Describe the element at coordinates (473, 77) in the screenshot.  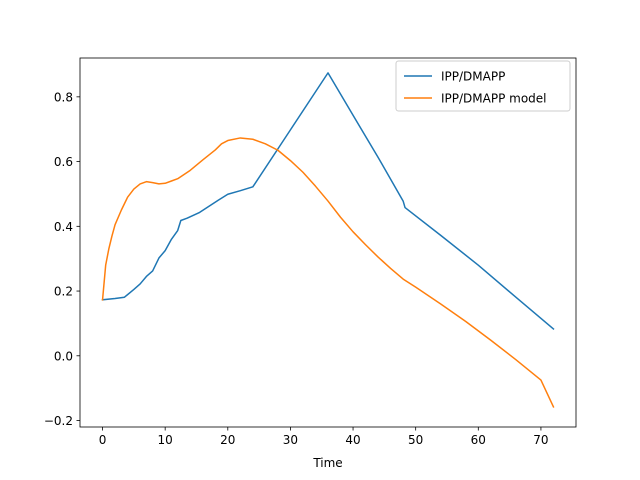
I see `legend-label-ipp-dmapp: IPP/DMAPP` at that location.